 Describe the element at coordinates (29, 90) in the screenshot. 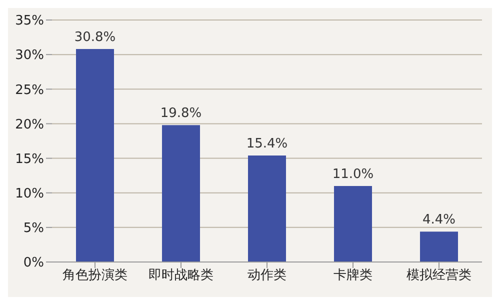

I see `y-tick-label: 25%` at that location.